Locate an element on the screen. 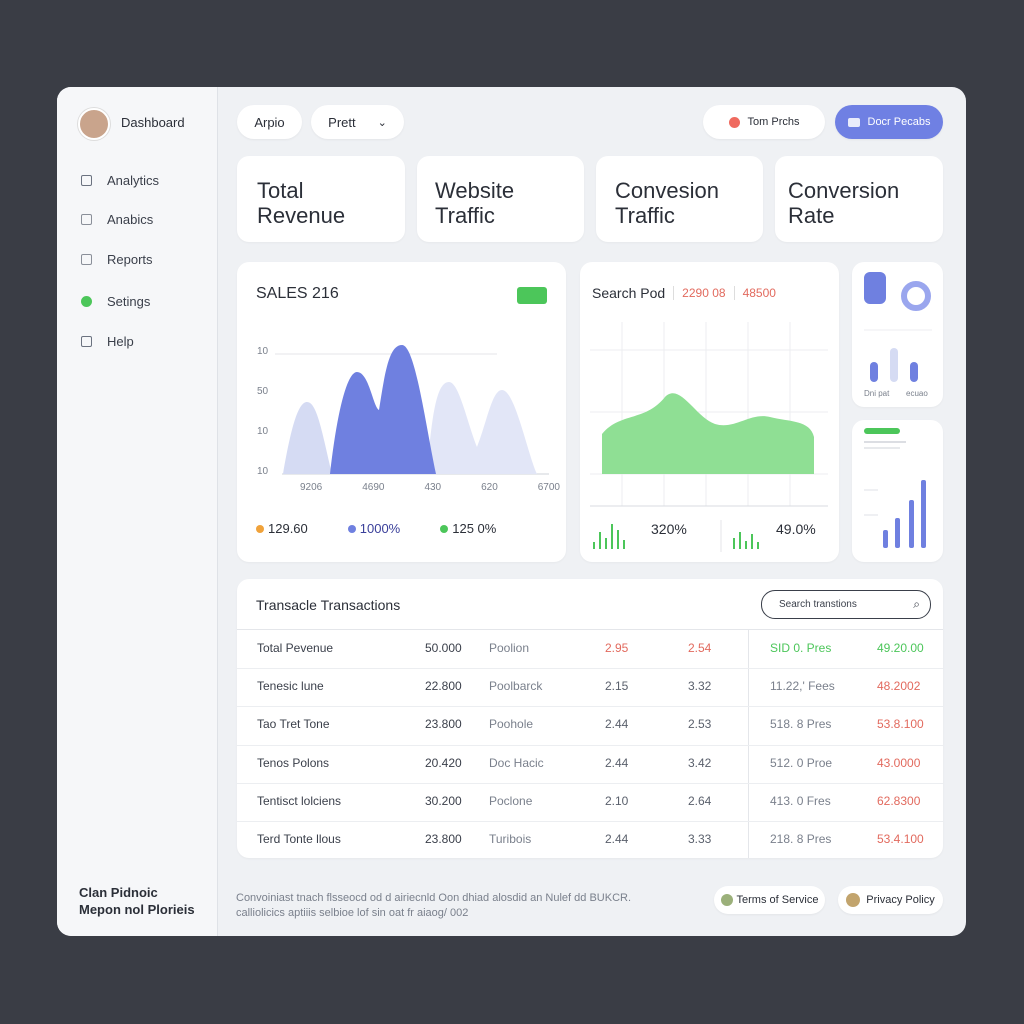  sidebar-footer-line: Clan Pidnoic is located at coordinates (118, 892).